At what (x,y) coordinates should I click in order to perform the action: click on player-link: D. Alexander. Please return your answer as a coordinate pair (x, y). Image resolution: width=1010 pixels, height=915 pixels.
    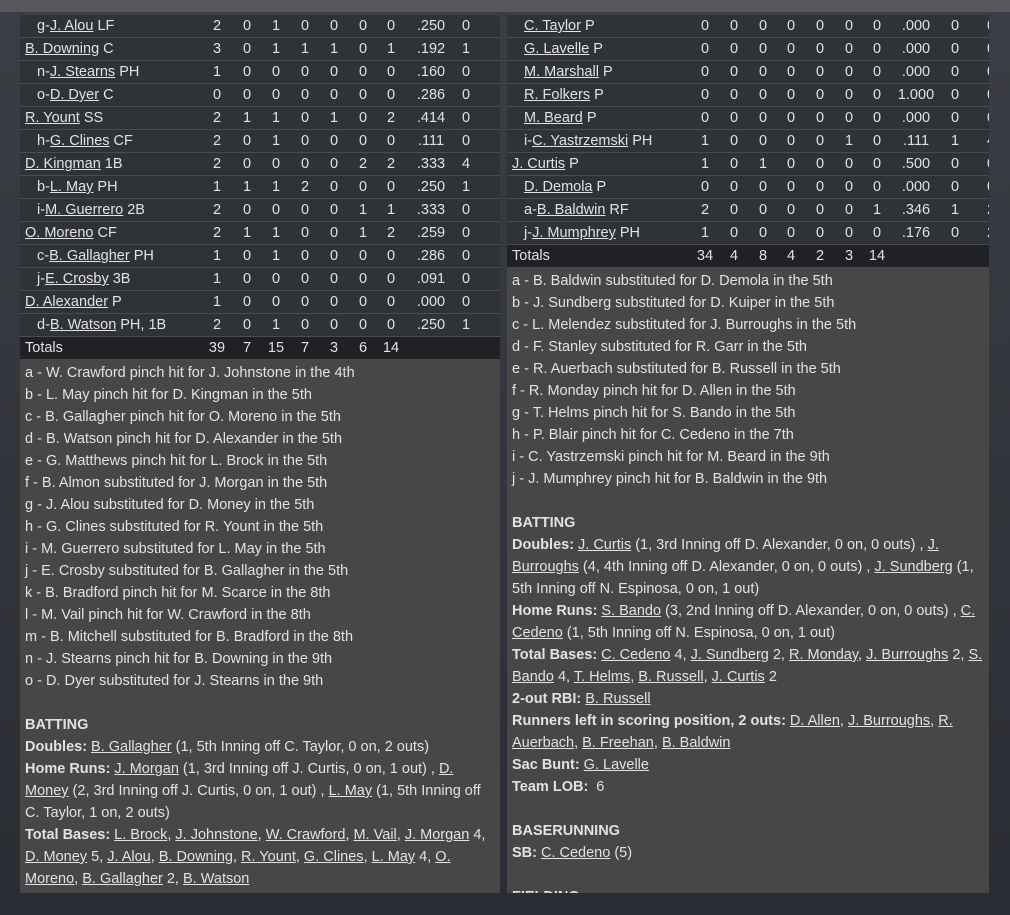
    Looking at the image, I should click on (67, 302).